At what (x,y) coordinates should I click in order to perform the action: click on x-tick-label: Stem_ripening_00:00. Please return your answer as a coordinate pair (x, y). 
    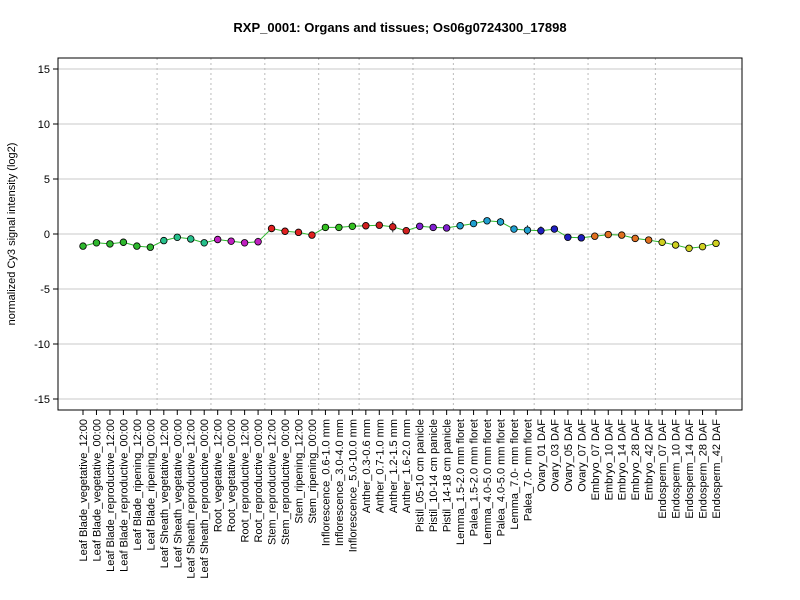
    Looking at the image, I should click on (313, 471).